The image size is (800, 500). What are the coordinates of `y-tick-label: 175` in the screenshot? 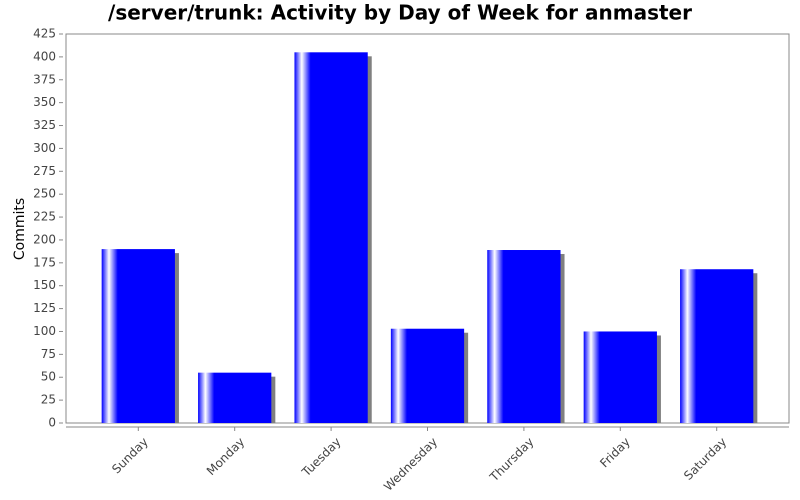 It's located at (44, 262).